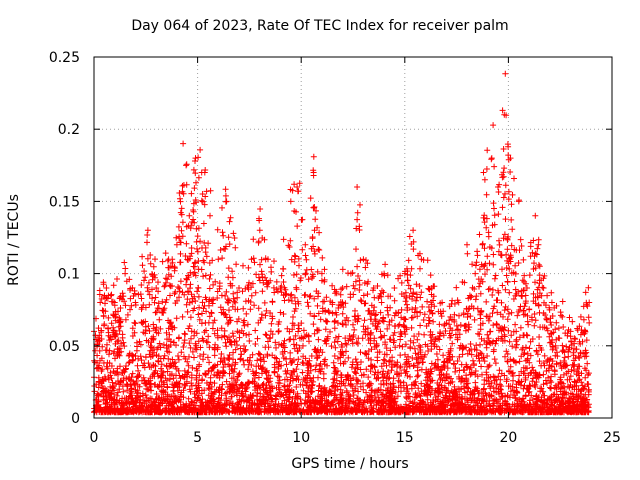 The image size is (640, 480). What do you see at coordinates (508, 438) in the screenshot?
I see `x-tick-label: 20` at bounding box center [508, 438].